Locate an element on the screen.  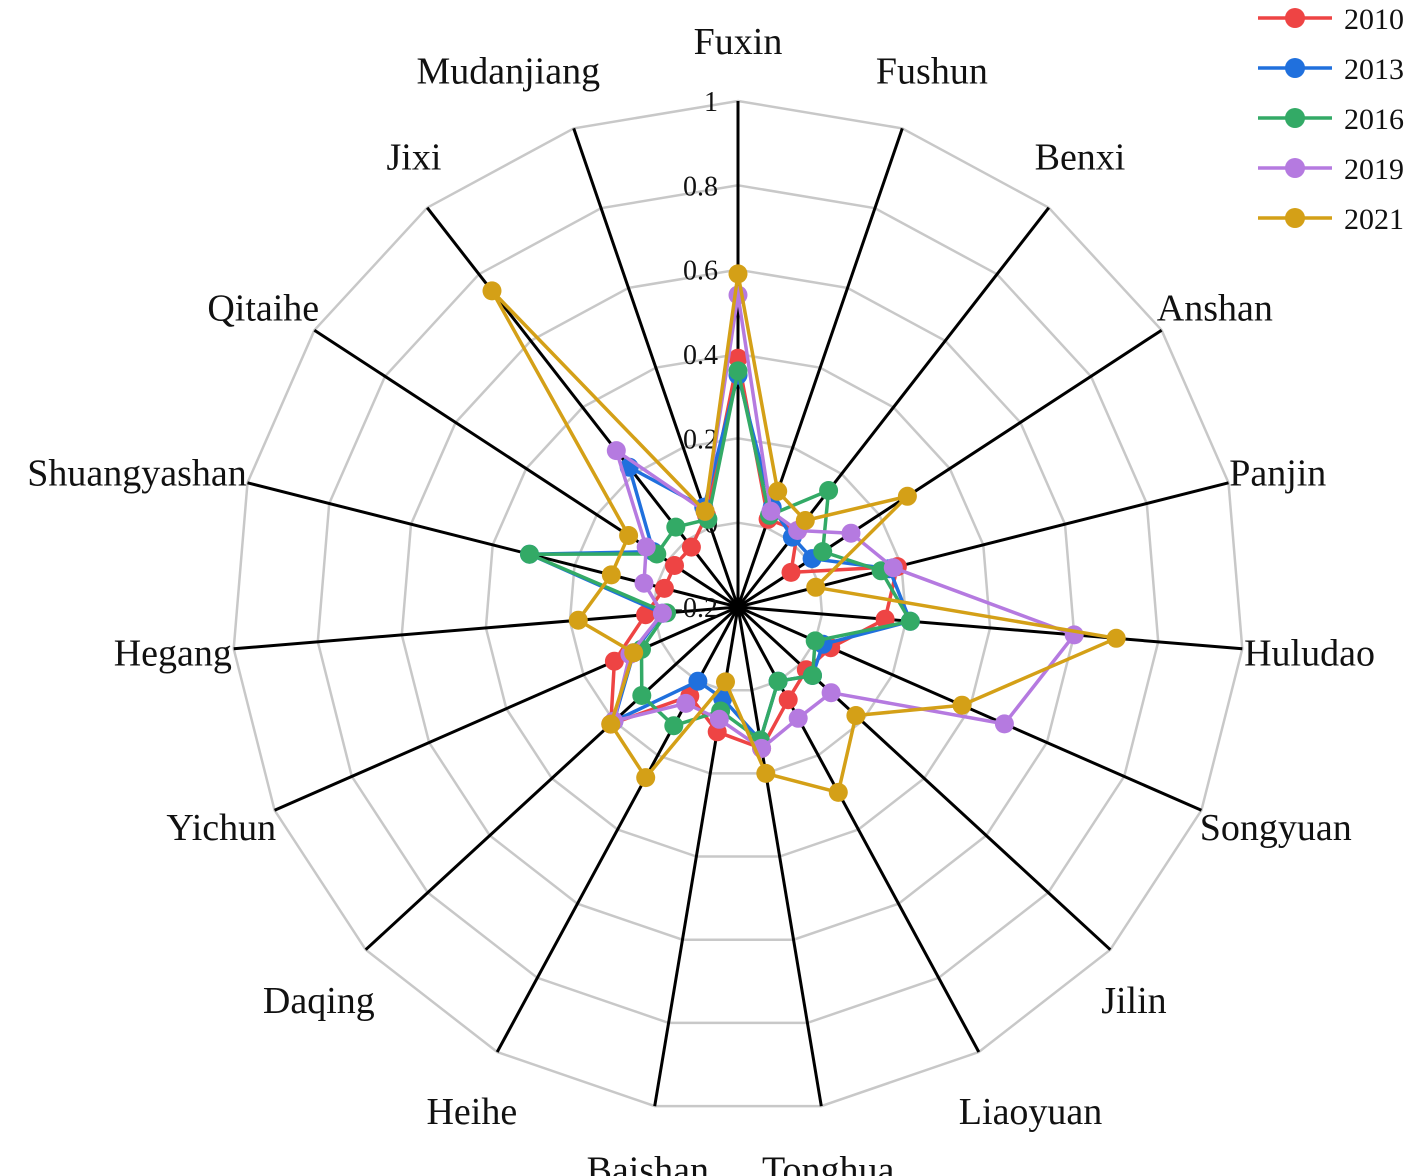
radial-tick-label: 0.4 is located at coordinates (700, 355).